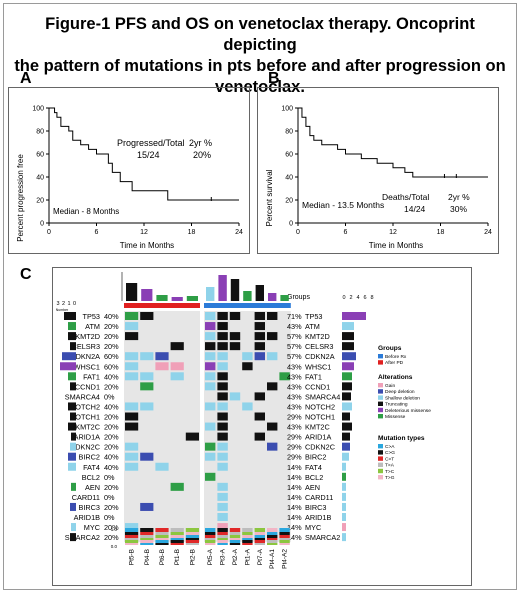 The width and height of the screenshot is (520, 593). What do you see at coordinates (111, 356) in the screenshot?
I see `gene-pct-left: 60%` at bounding box center [111, 356].